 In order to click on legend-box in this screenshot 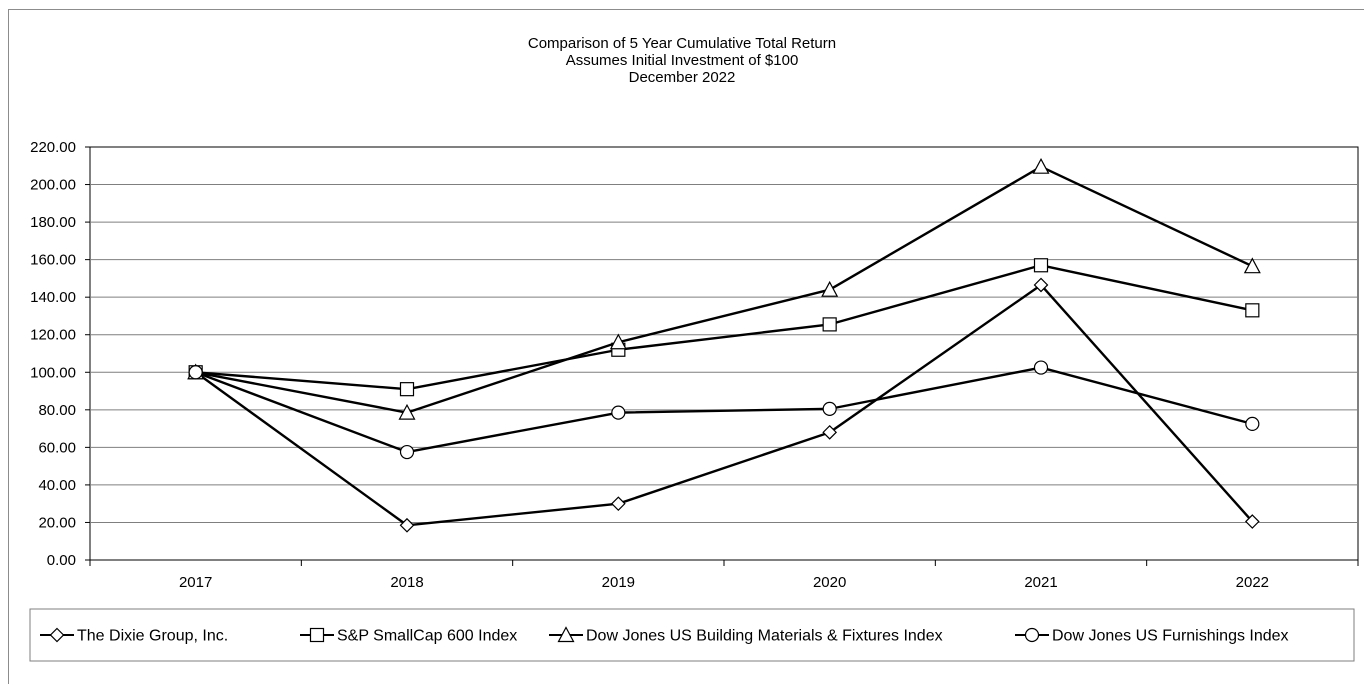, I will do `click(692, 635)`.